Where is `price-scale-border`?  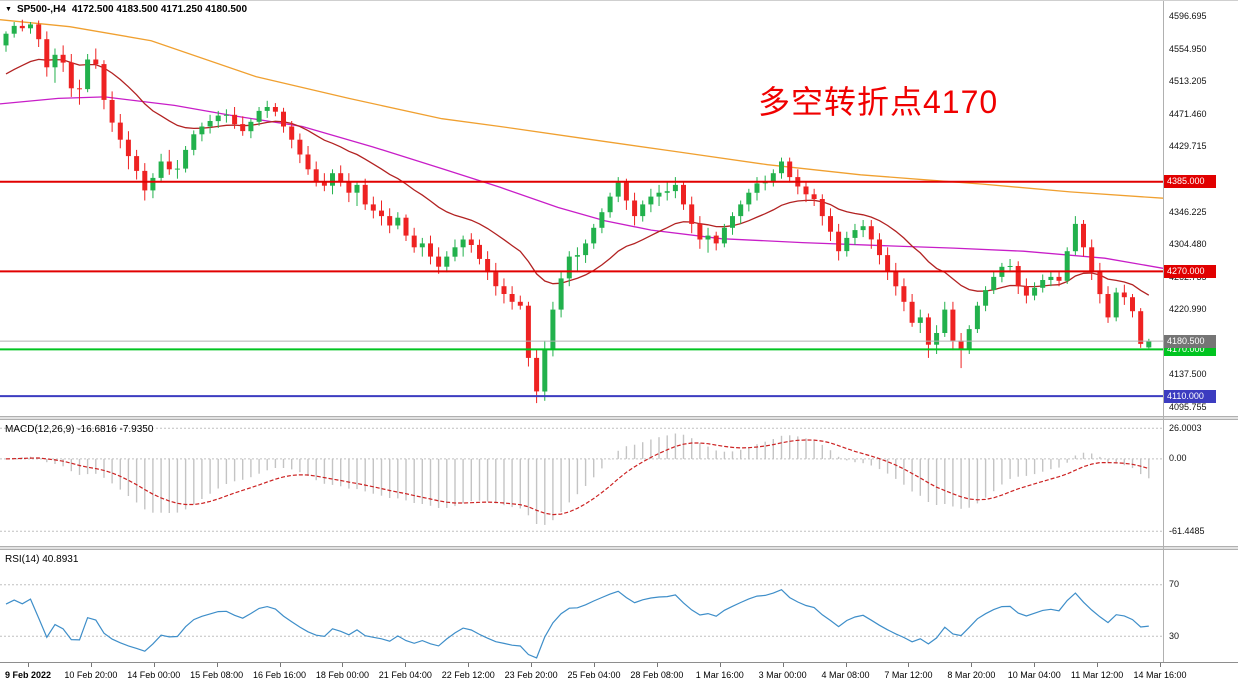 price-scale-border is located at coordinates (1163, 331).